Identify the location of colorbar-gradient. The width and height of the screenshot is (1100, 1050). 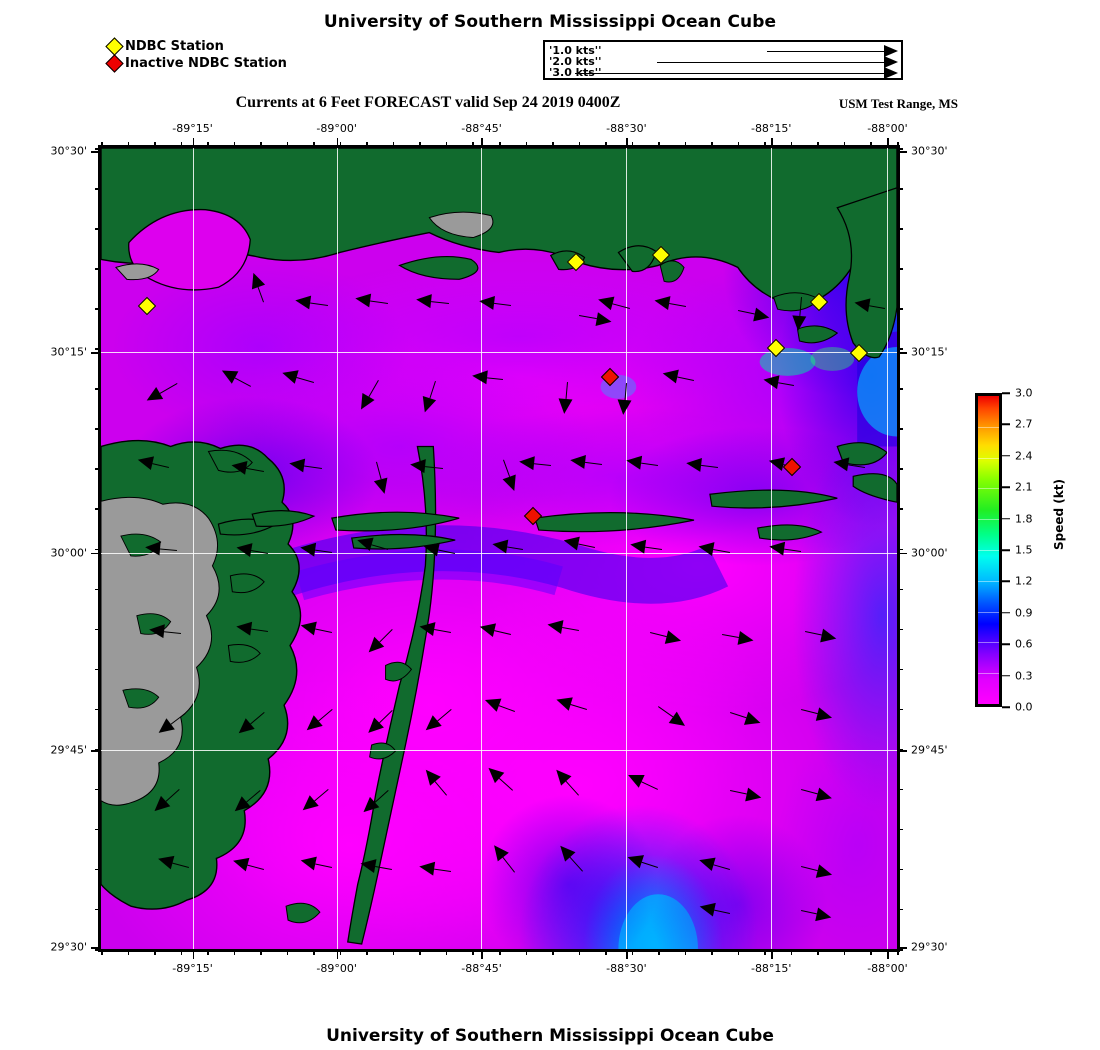
(988, 550).